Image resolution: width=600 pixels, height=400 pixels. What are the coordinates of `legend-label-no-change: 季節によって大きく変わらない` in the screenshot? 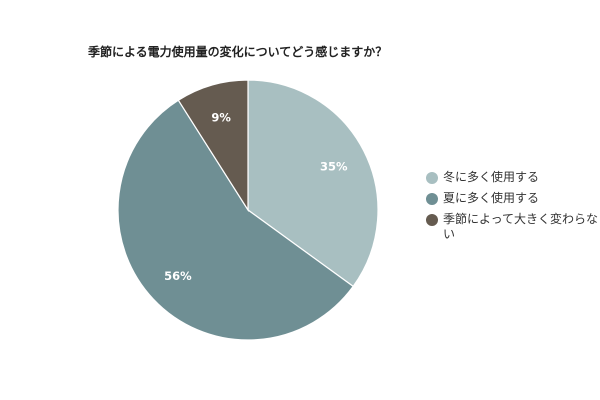 It's located at (521, 226).